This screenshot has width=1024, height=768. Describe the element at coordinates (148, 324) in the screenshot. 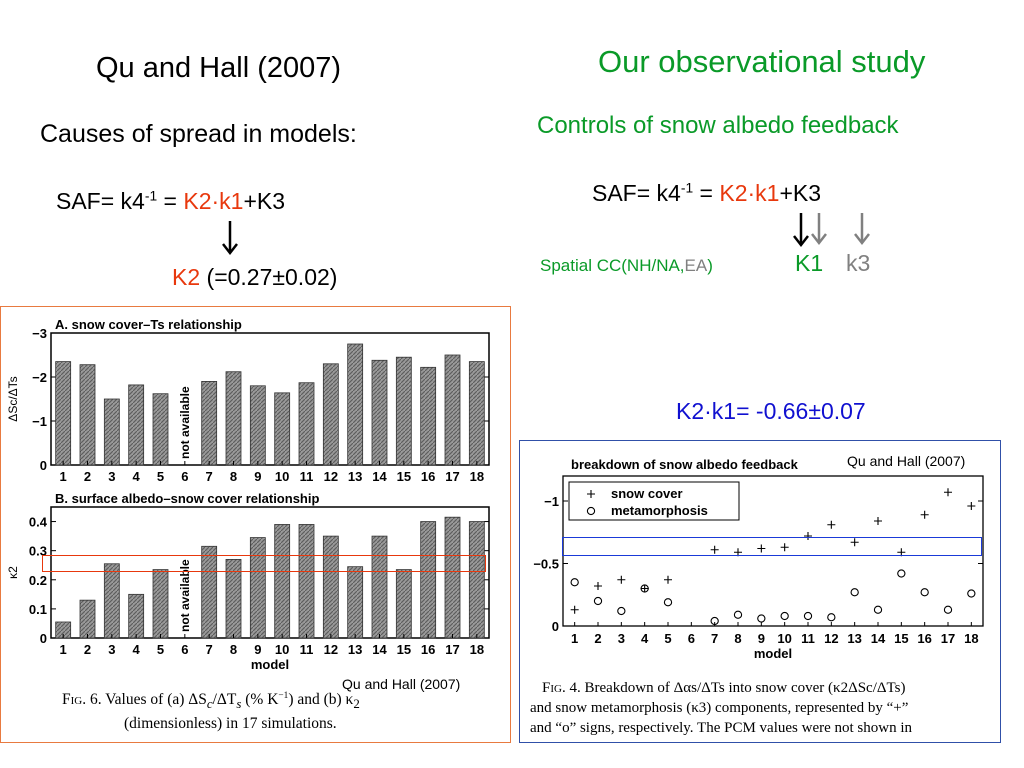

I see `panel-title: A. snow cover–Ts relationship` at that location.